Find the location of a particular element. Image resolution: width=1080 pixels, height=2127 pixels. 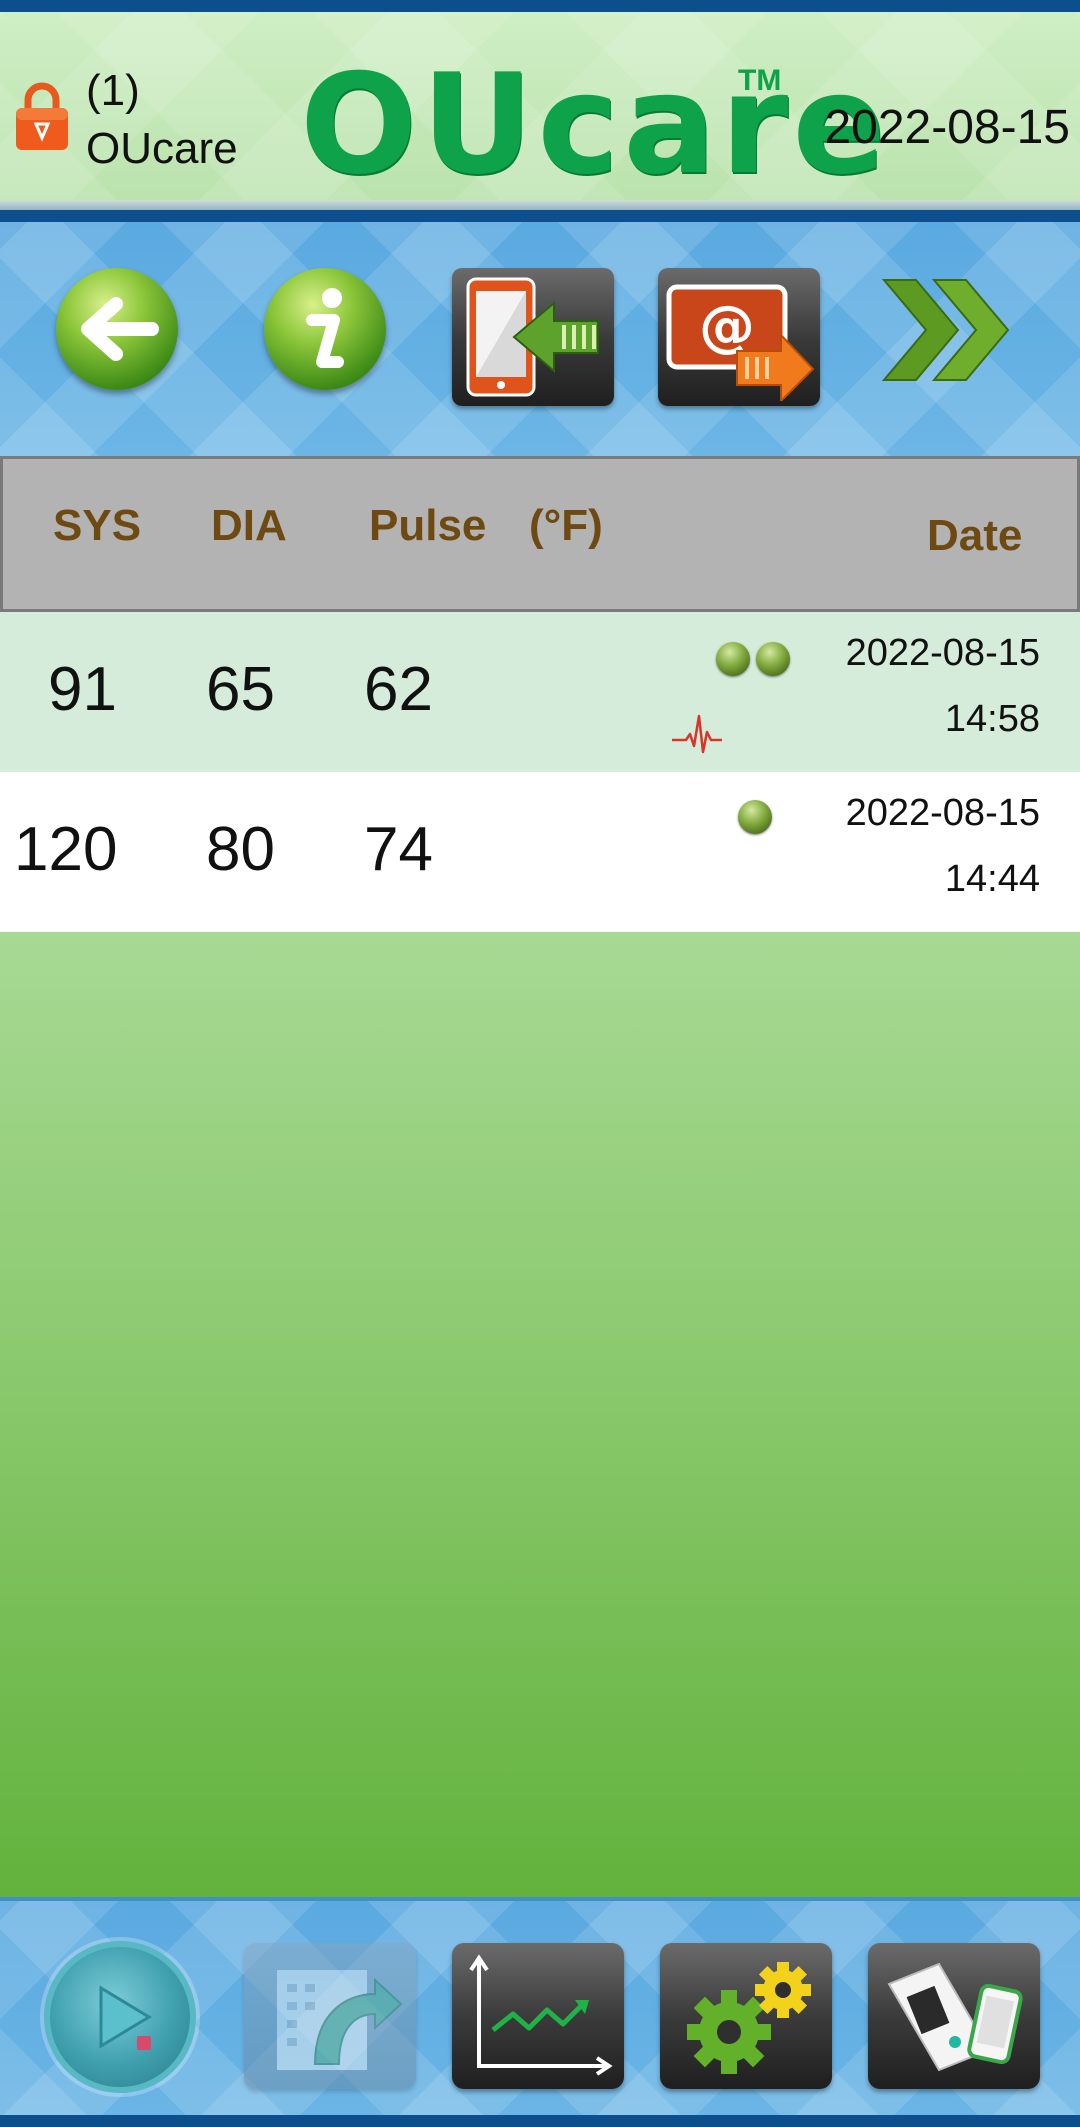

pulse-value: 74 is located at coordinates (398, 849).